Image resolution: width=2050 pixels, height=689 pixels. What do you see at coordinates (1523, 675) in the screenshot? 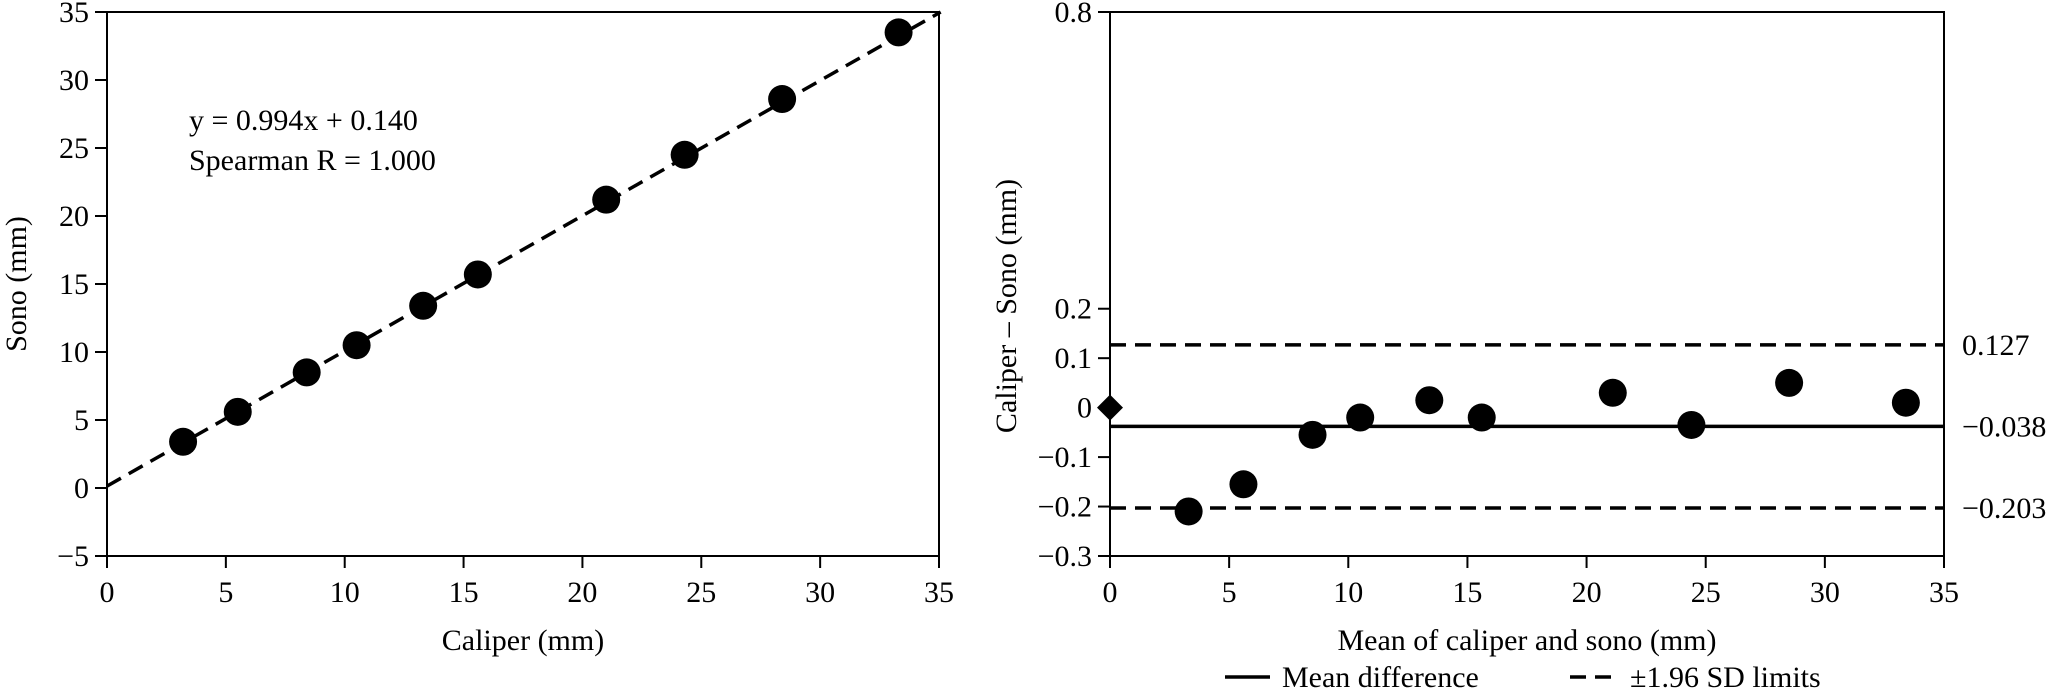
I see `legend: Mean difference ±1.96 SD limits` at bounding box center [1523, 675].